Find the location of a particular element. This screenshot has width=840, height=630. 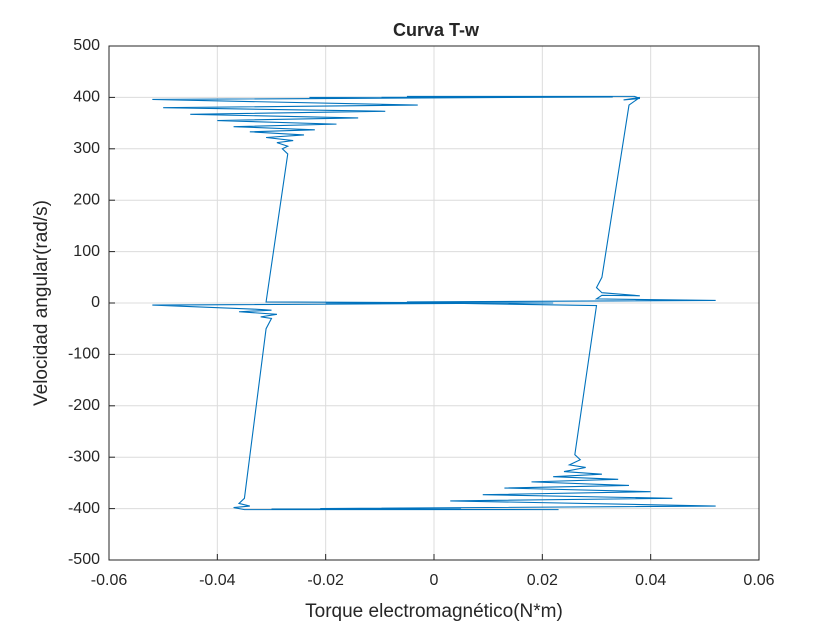

x-tick-label: 0.04 is located at coordinates (650, 580).